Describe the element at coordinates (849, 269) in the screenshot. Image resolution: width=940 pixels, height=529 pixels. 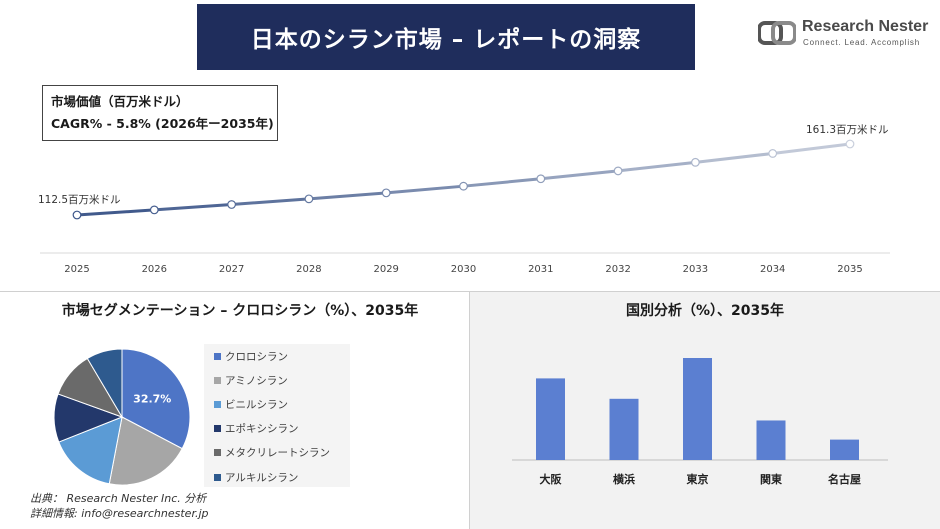
I see `x-tick-label: 2035` at that location.